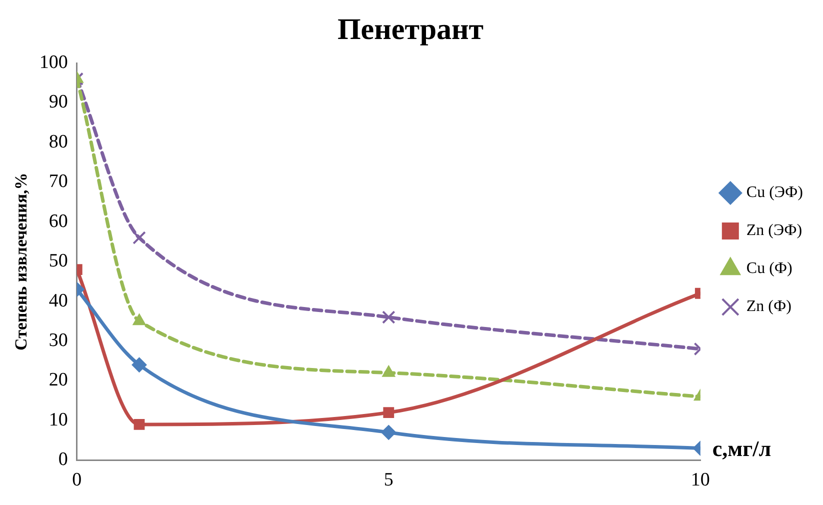  Describe the element at coordinates (58, 181) in the screenshot. I see `y-tick-label: 70` at that location.